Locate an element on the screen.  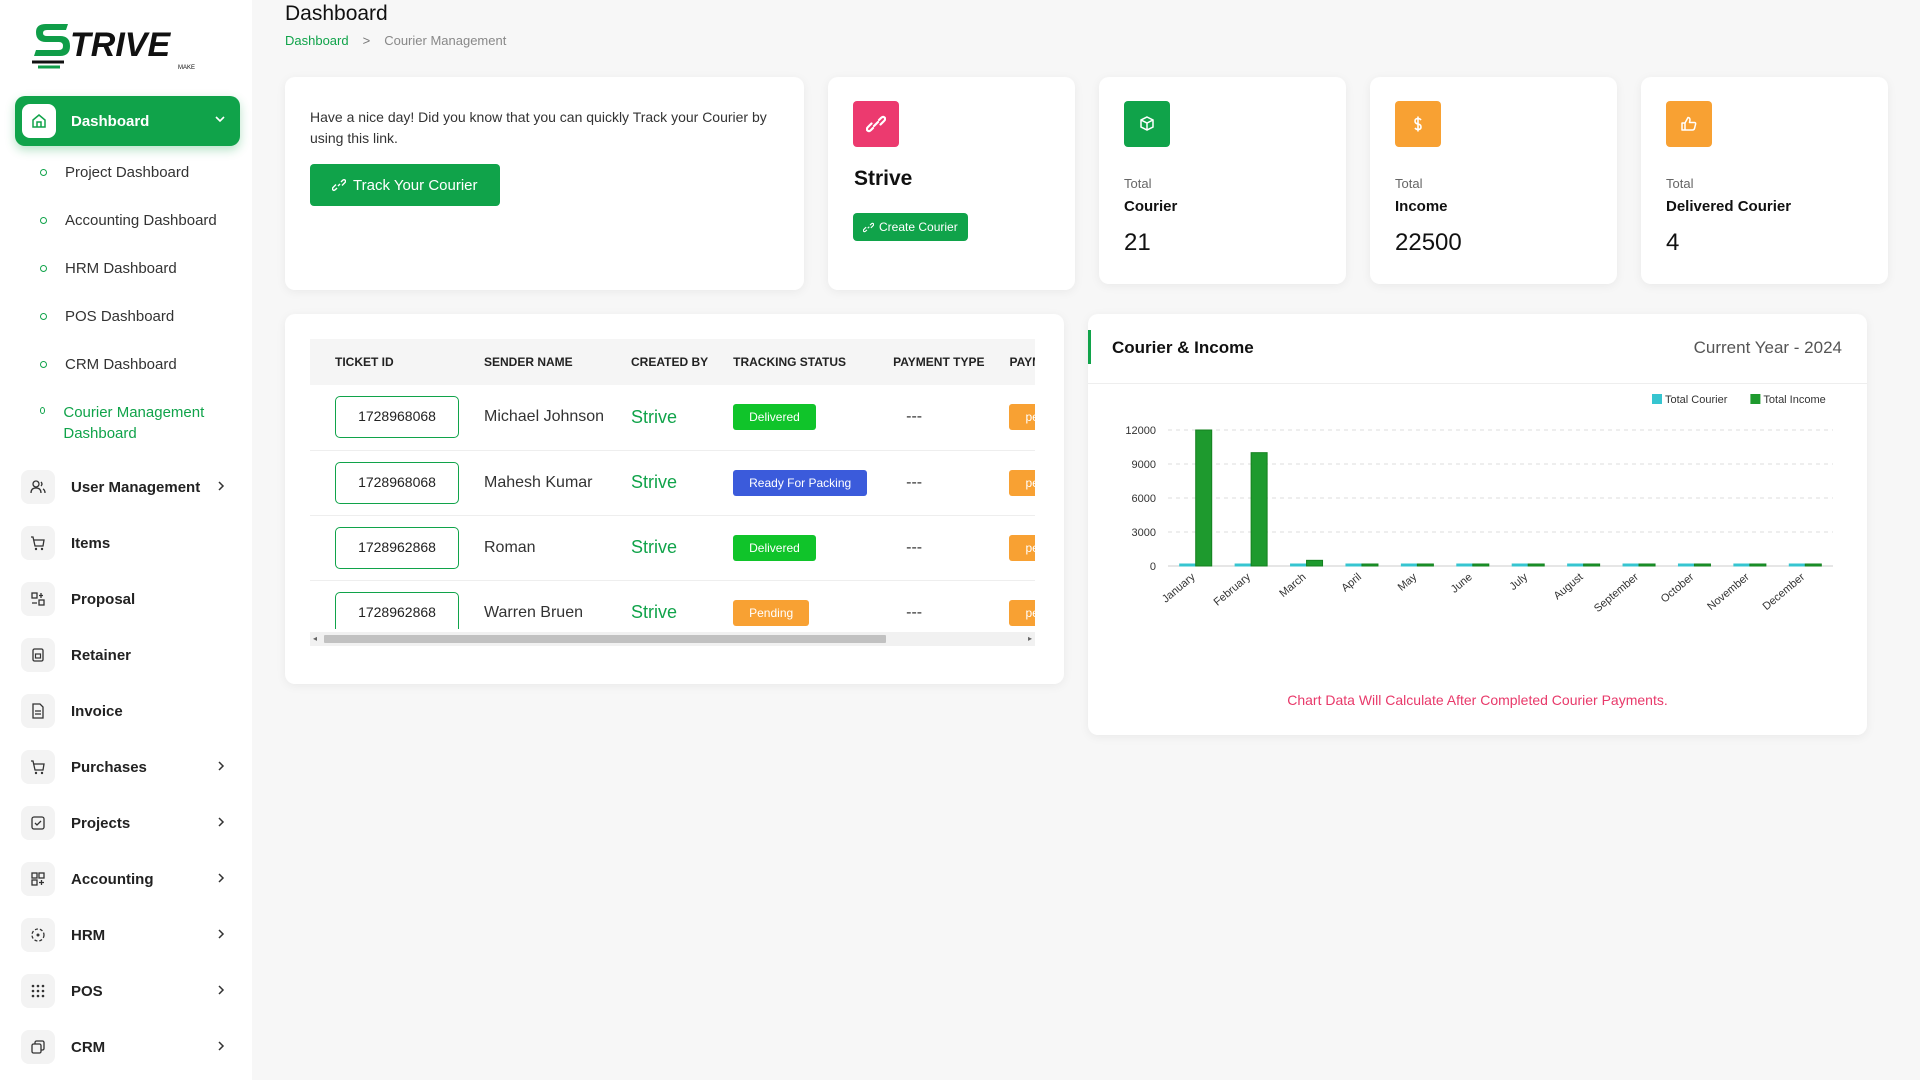
horizontal-scrollbar: ◂ ▸ is located at coordinates (672, 639).